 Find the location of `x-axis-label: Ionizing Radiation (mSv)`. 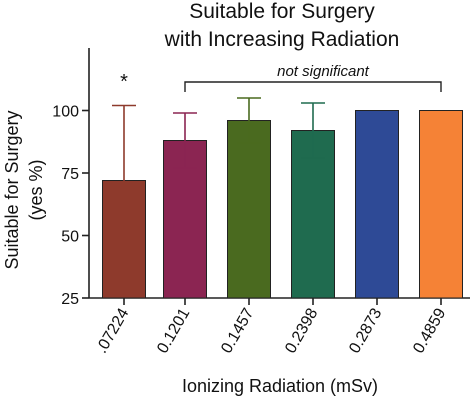

x-axis-label: Ionizing Radiation (mSv) is located at coordinates (280, 386).